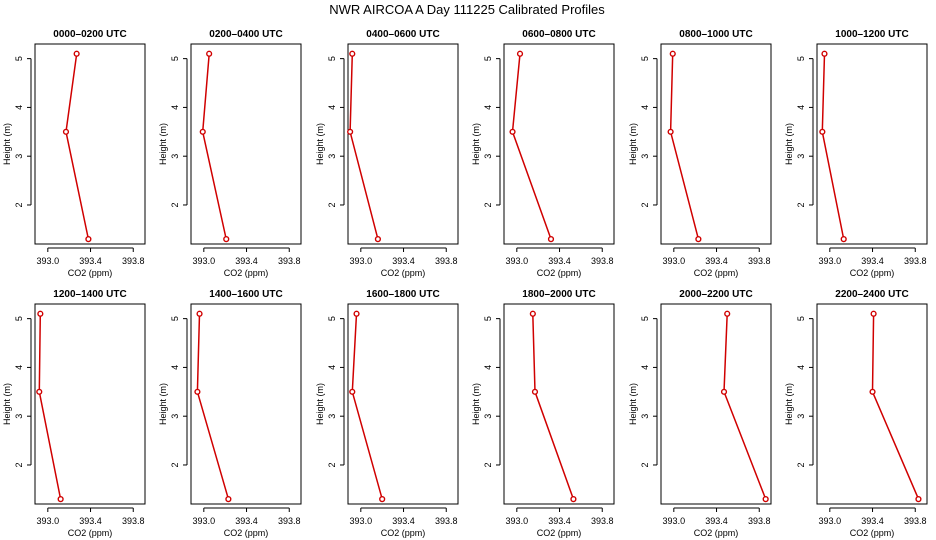 This screenshot has height=540, width=936. What do you see at coordinates (715, 294) in the screenshot?
I see `panel-title: 2000–2200 UTC` at bounding box center [715, 294].